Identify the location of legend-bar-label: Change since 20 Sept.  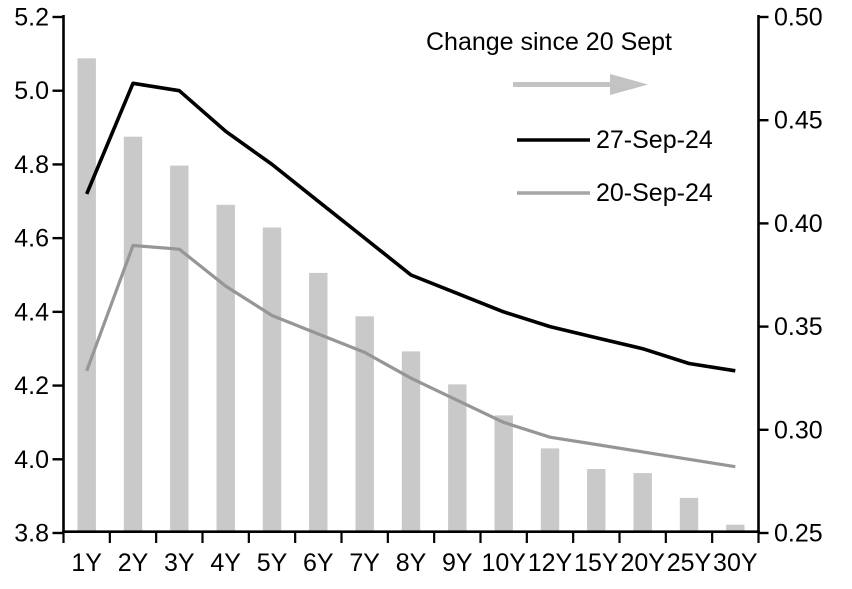
(549, 42).